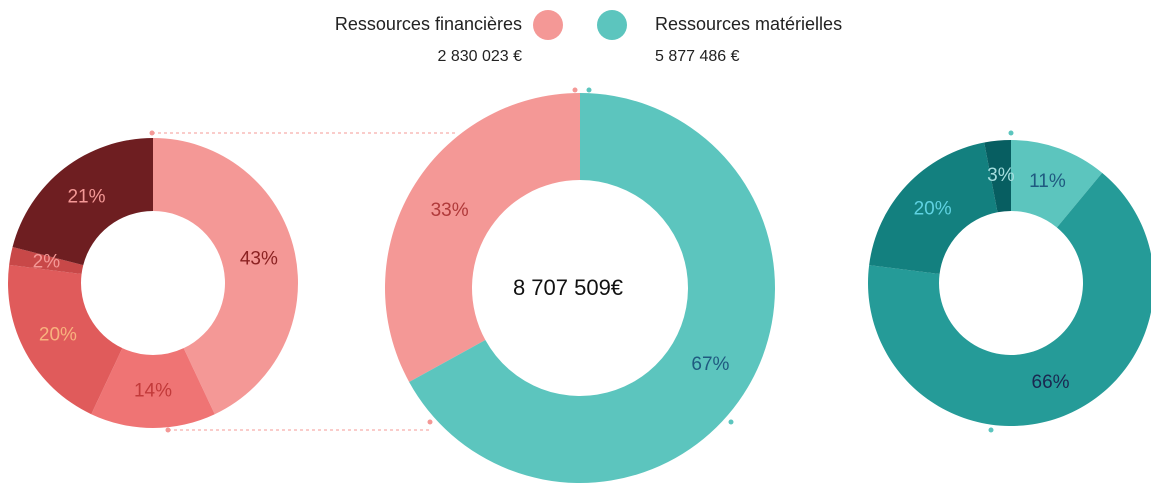 Image resolution: width=1151 pixels, height=484 pixels. What do you see at coordinates (428, 24) in the screenshot?
I see `legend-label: Ressources financières` at bounding box center [428, 24].